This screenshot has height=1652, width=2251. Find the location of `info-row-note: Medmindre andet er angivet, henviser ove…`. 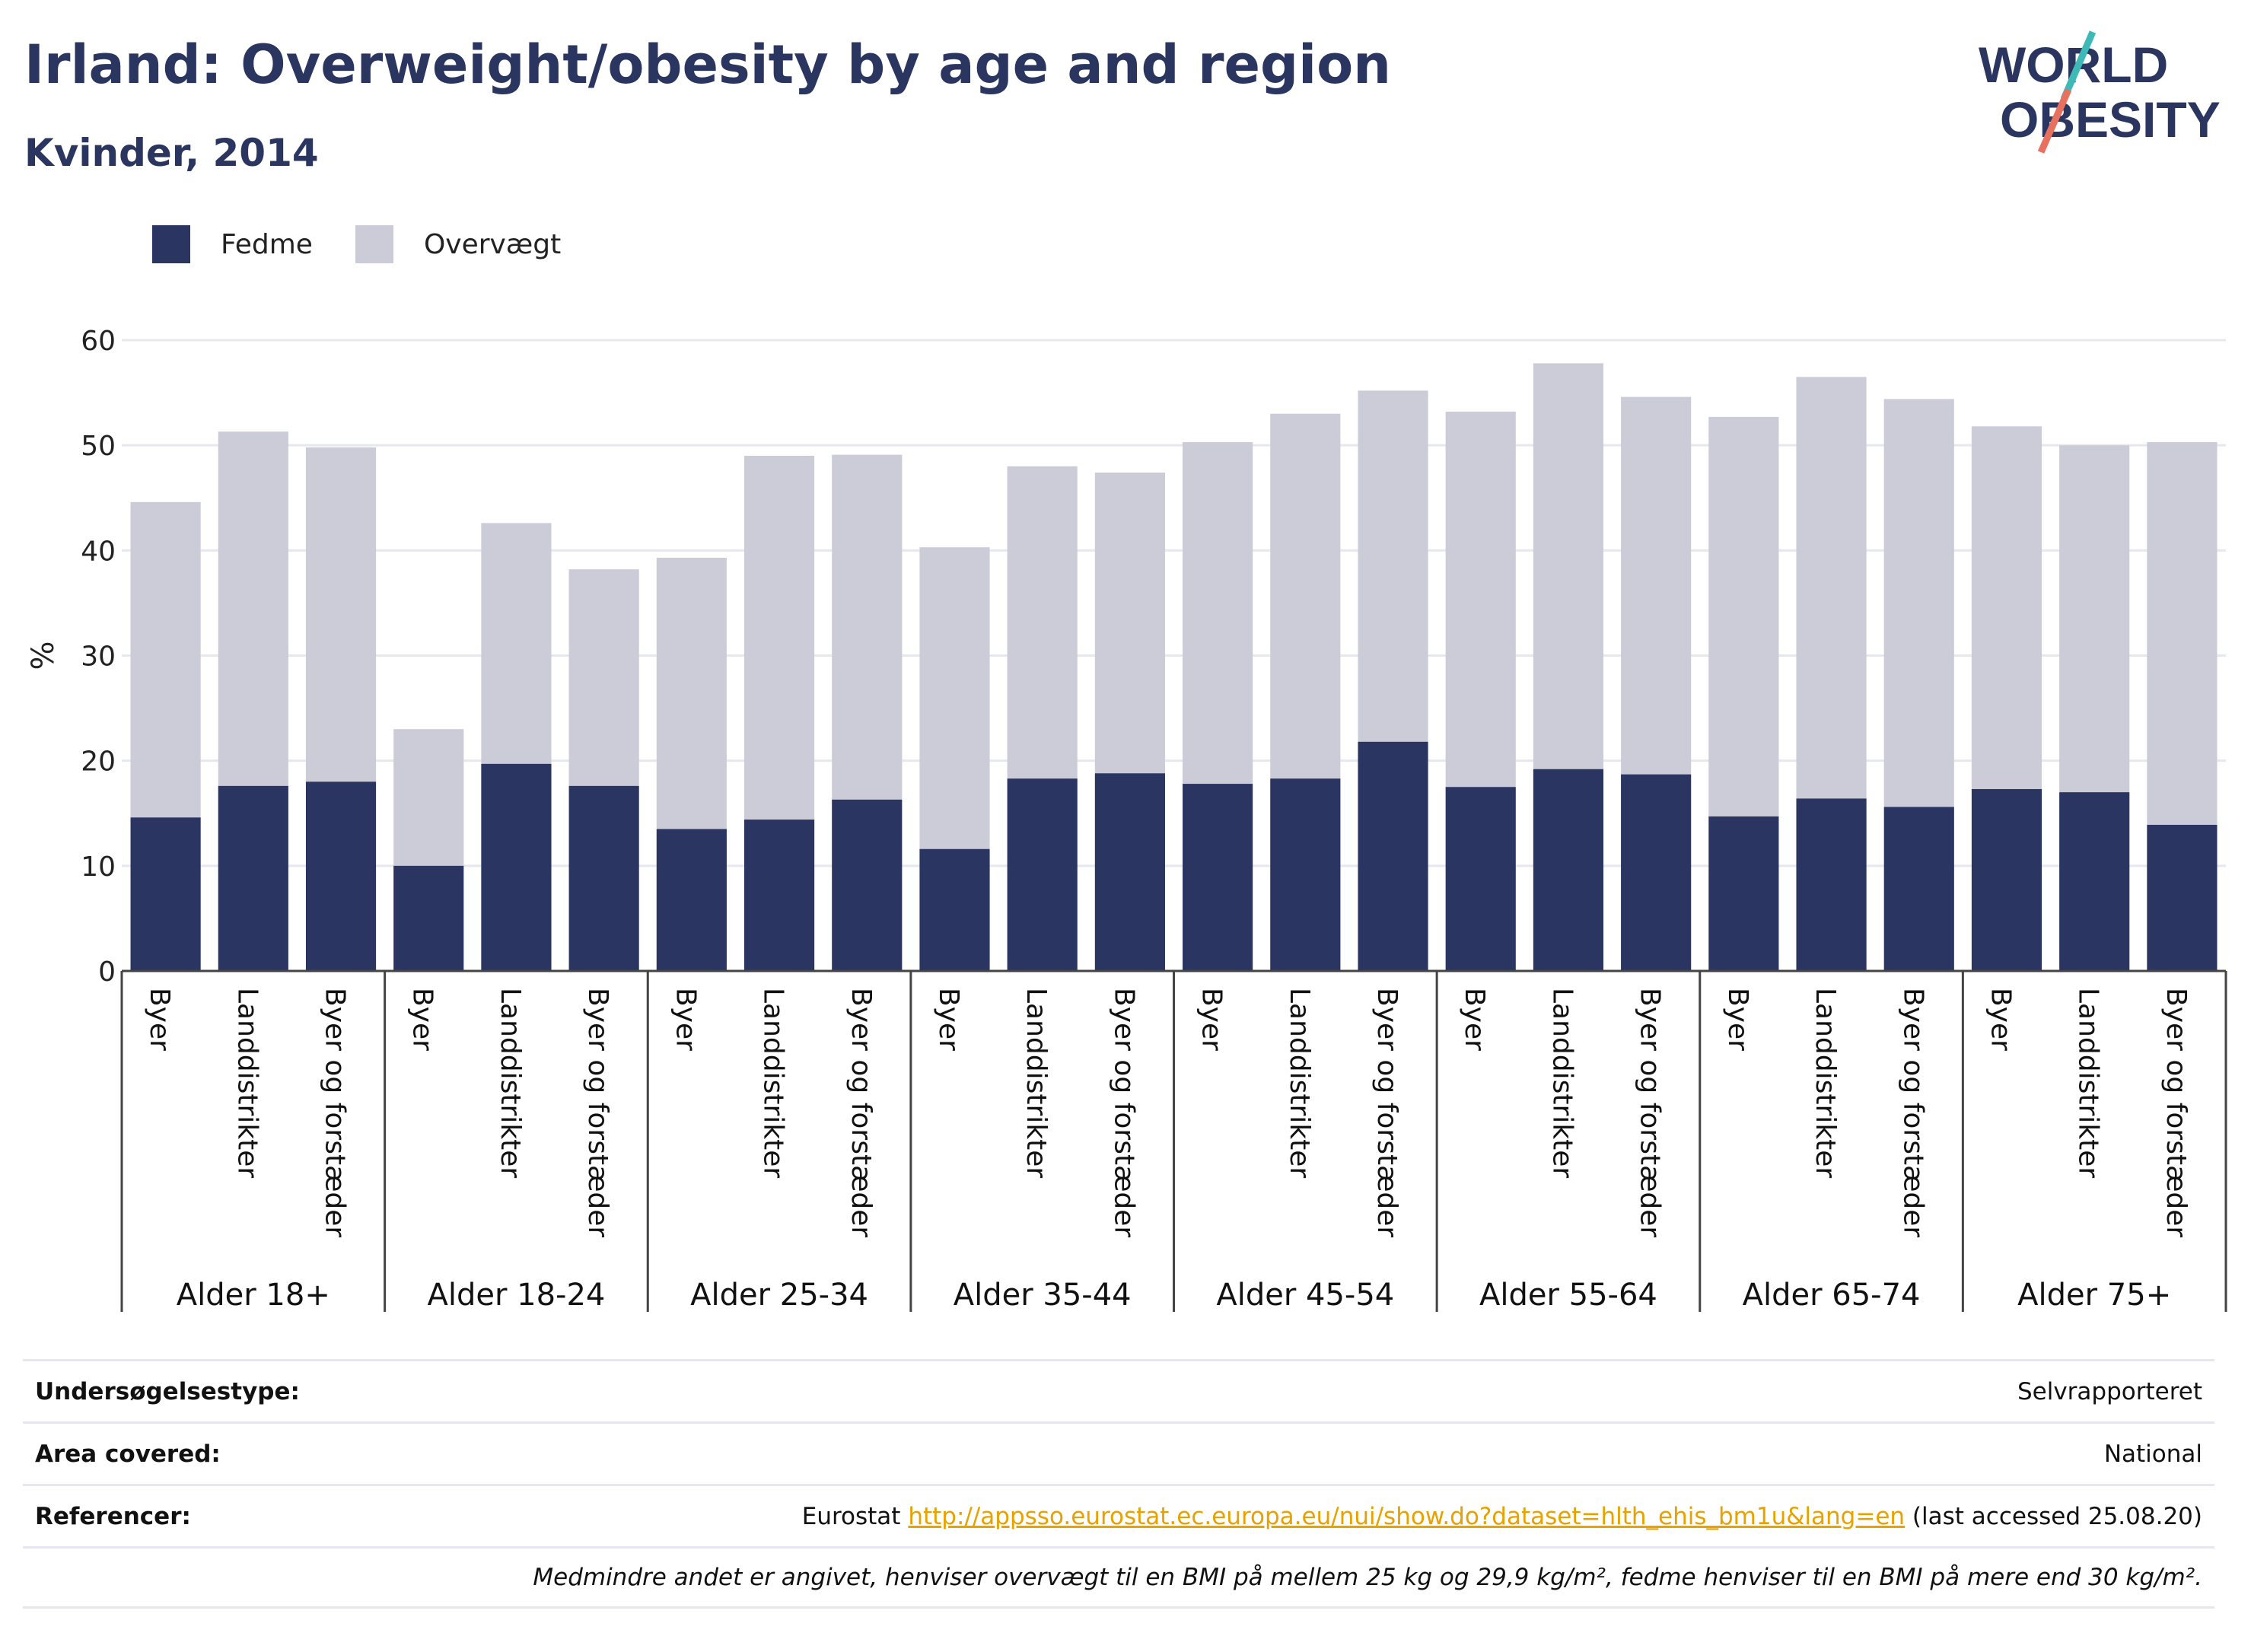

info-row-note: Medmindre andet er angivet, henviser ove… is located at coordinates (1118, 1577).